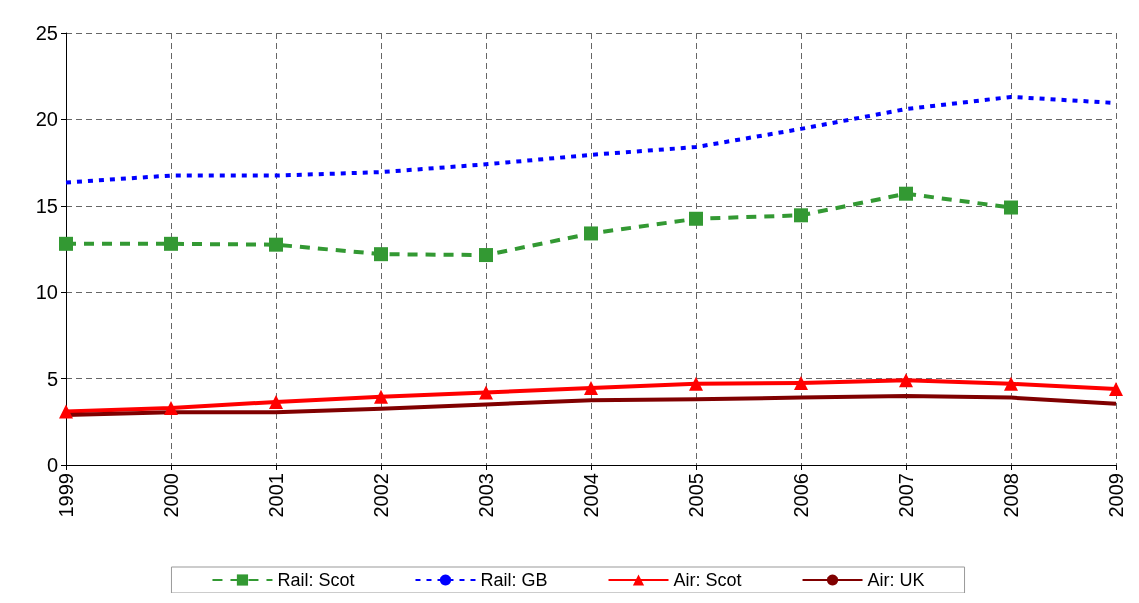 The width and height of the screenshot is (1139, 603). Describe the element at coordinates (46, 205) in the screenshot. I see `y-tick-label: 15` at that location.